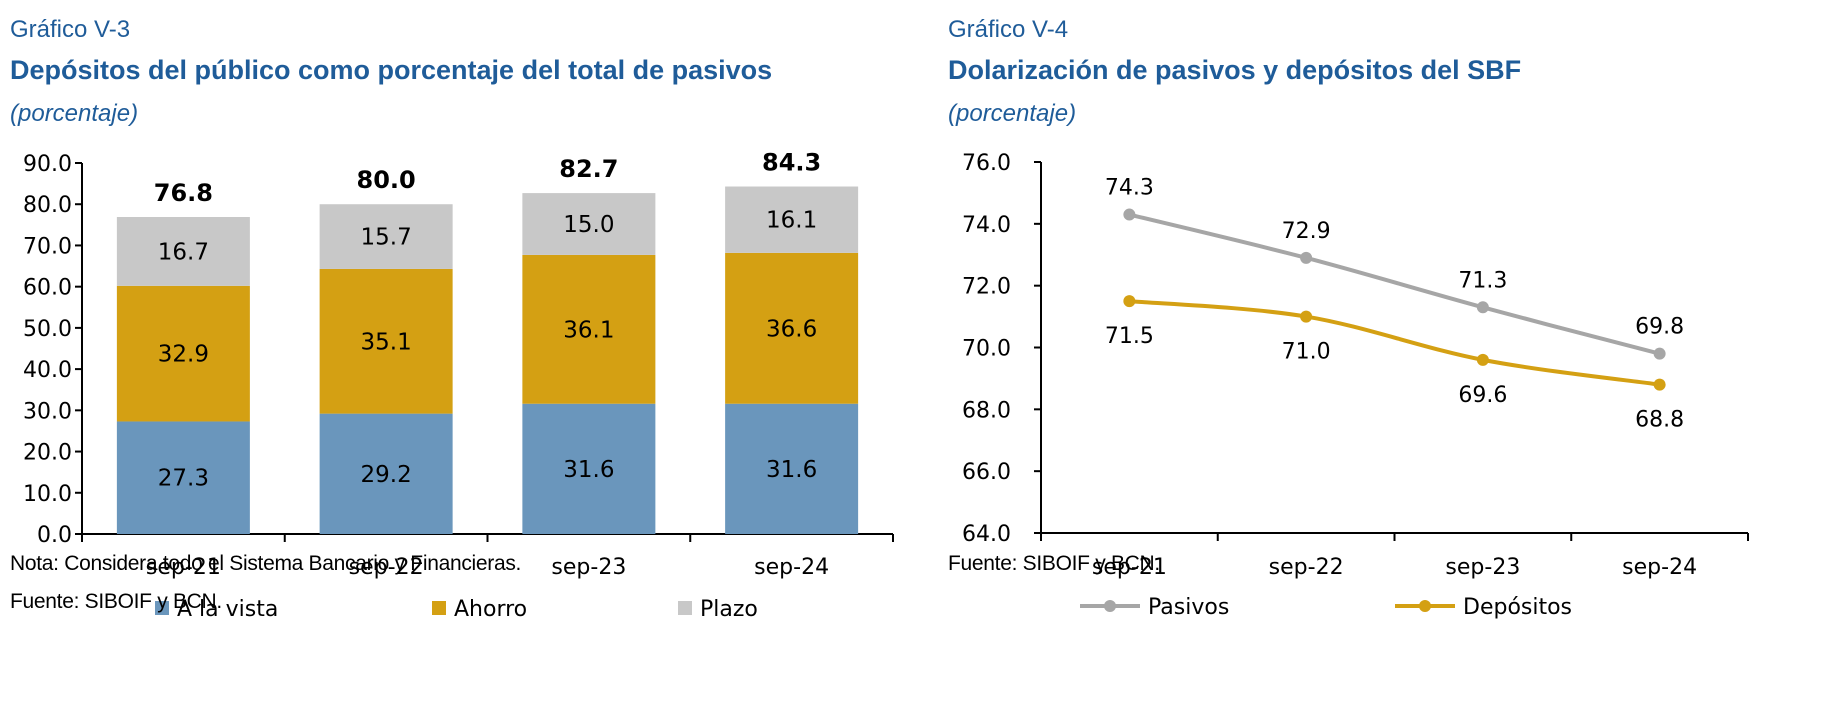 The height and width of the screenshot is (722, 1828). Describe the element at coordinates (791, 162) in the screenshot. I see `total-label: 84.3` at that location.